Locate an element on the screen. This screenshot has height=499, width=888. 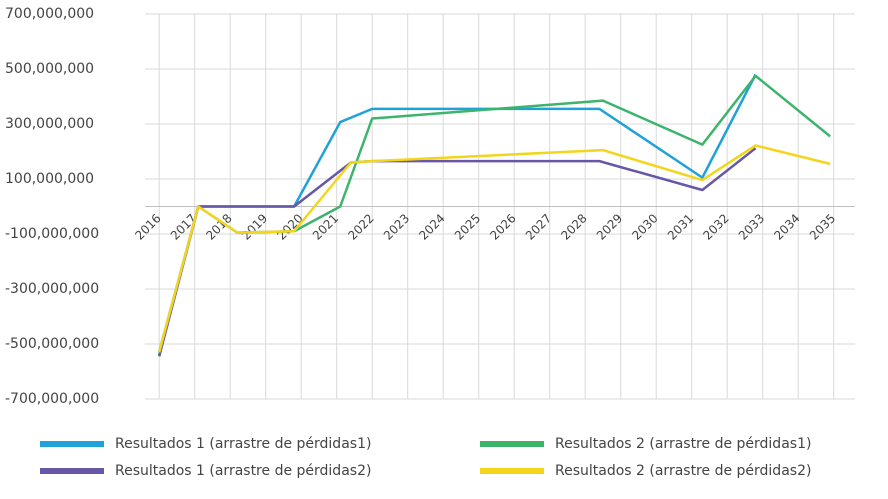
legend-label: Resultados 1 (arrastre de pérdidas2) is located at coordinates (243, 471).